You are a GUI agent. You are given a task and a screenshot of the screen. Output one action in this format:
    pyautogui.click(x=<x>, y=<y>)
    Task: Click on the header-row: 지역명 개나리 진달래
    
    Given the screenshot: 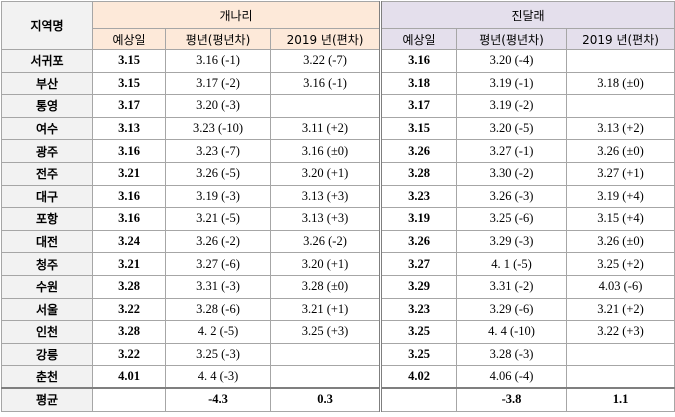 What is the action you would take?
    pyautogui.click(x=338, y=25)
    